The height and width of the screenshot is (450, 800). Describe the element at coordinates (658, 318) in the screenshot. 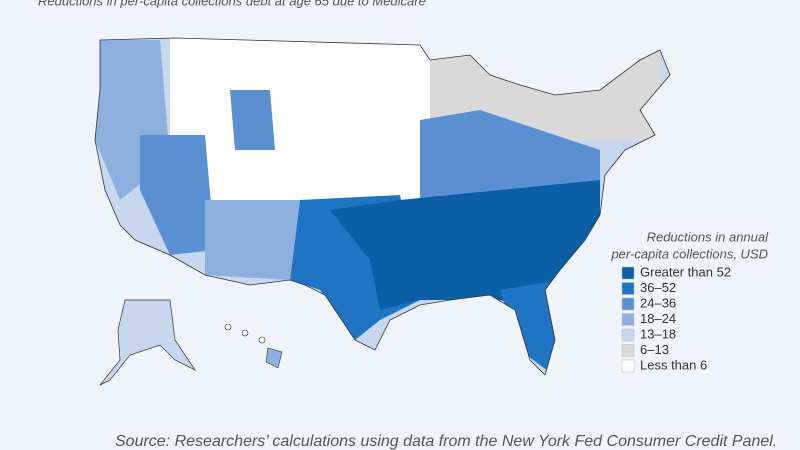

I see `legend-label: 18–24` at that location.